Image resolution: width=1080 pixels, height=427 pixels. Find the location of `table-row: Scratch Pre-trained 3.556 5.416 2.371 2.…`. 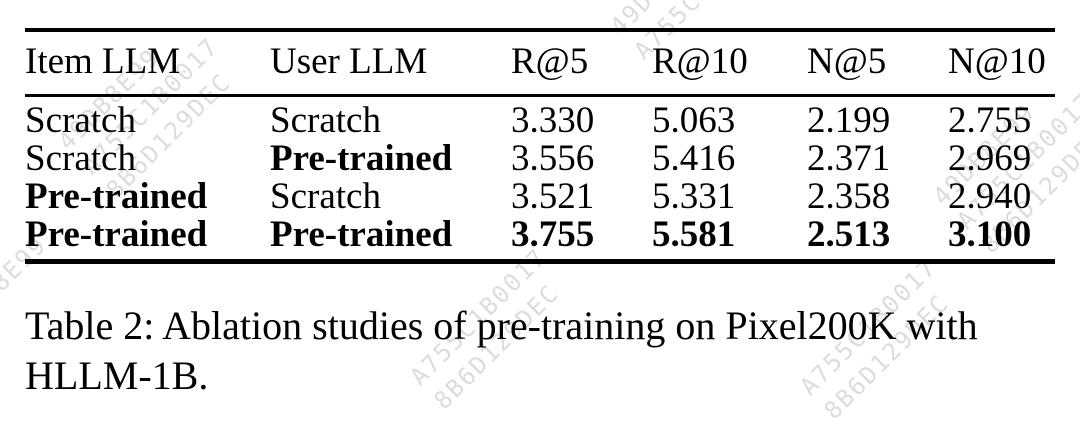

table-row: Scratch Pre-trained 3.556 5.416 2.371 2.… is located at coordinates (540, 159).